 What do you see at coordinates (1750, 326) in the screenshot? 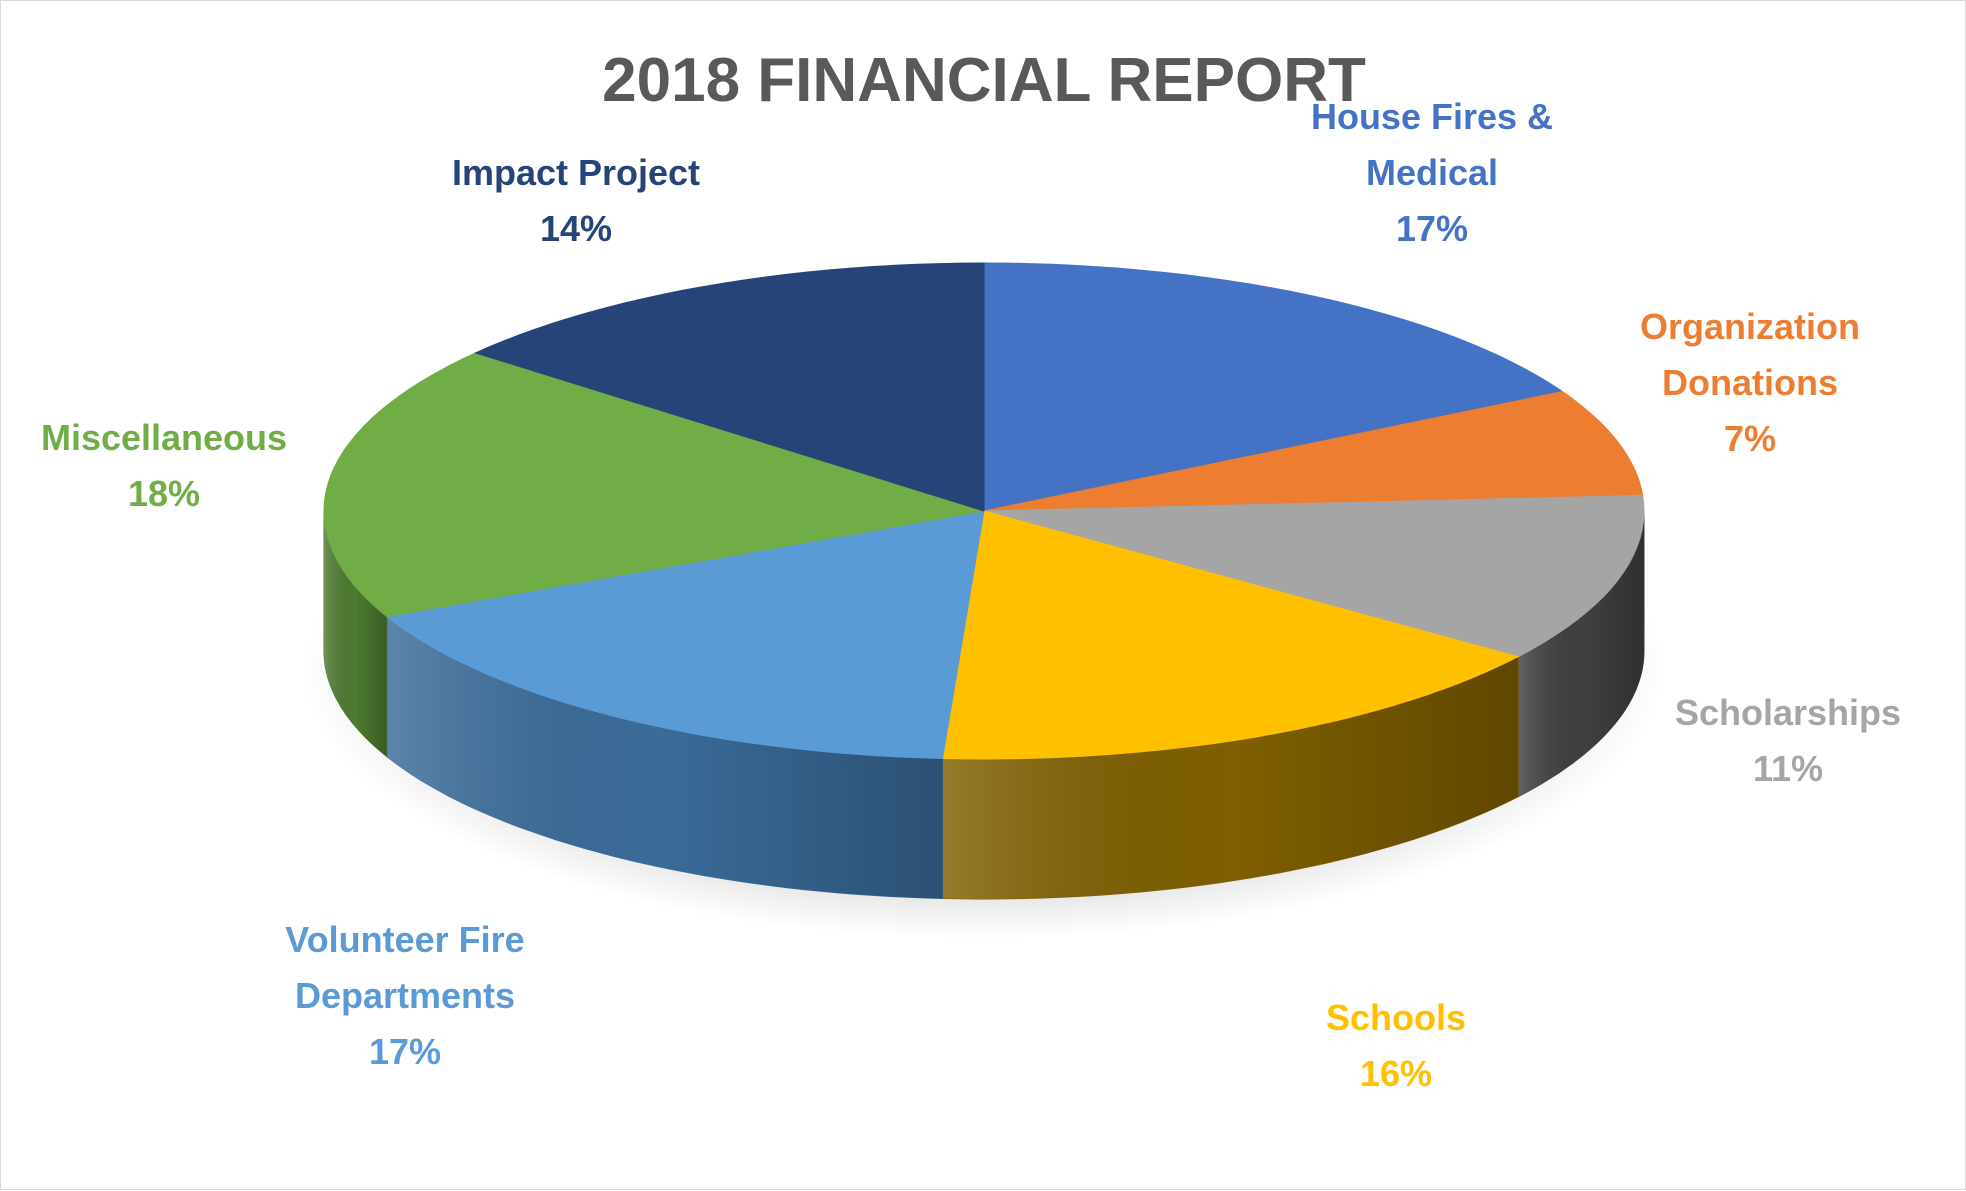
I see `data-label-category: Organization` at bounding box center [1750, 326].